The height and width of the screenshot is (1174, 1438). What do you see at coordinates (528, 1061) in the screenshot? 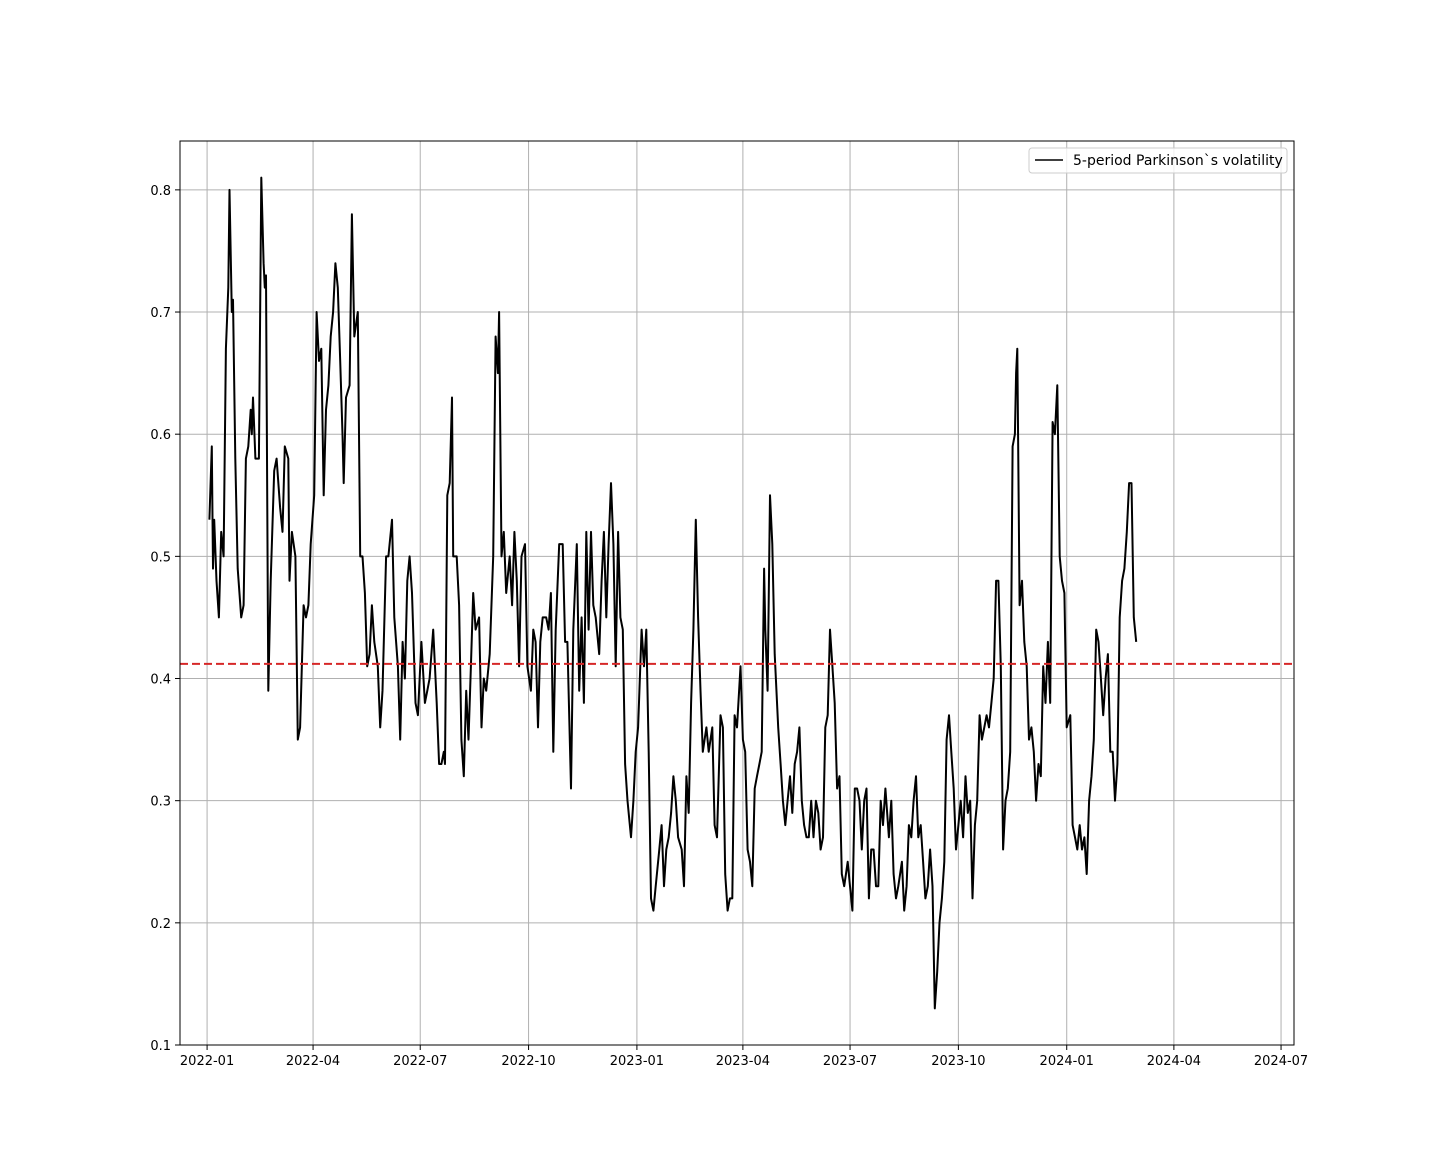
I see `x-tick-label: 2022-10` at bounding box center [528, 1061].